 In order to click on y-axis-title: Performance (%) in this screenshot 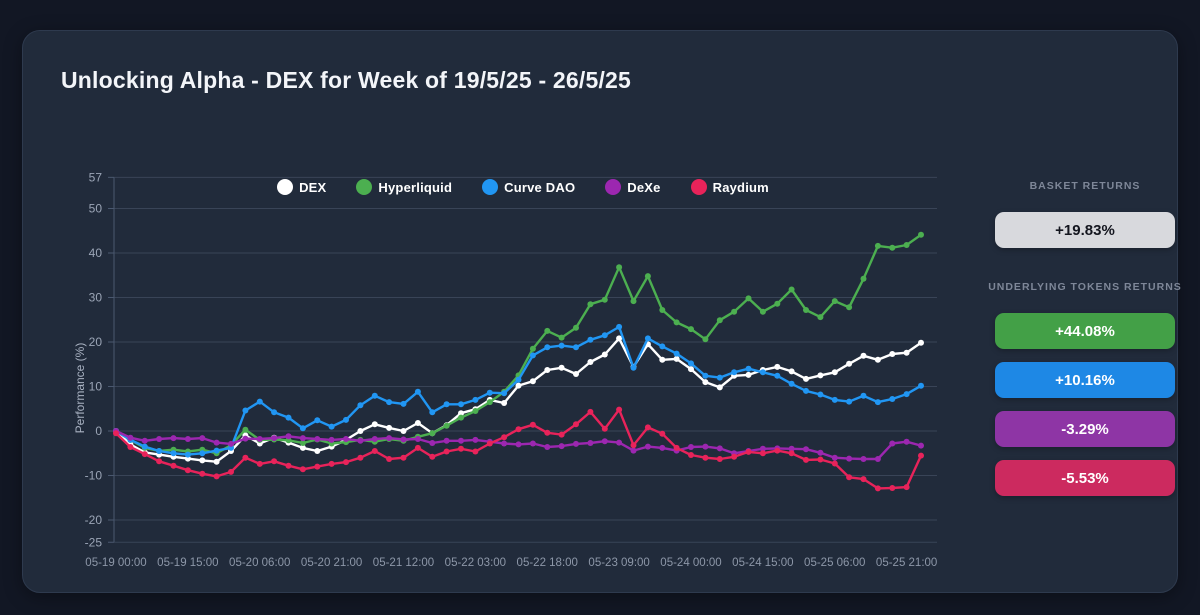, I will do `click(80, 388)`.